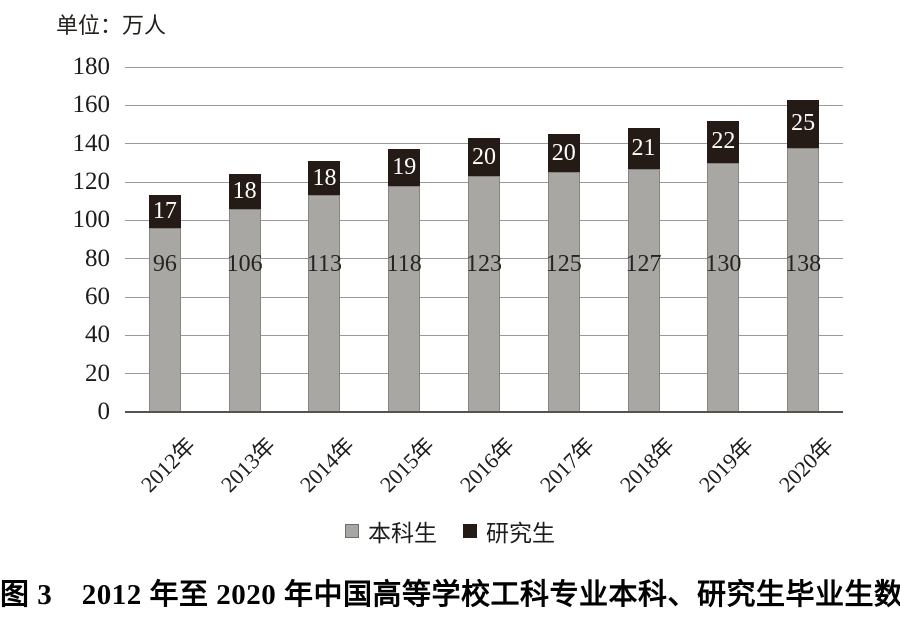  I want to click on x-axis-line, so click(484, 412).